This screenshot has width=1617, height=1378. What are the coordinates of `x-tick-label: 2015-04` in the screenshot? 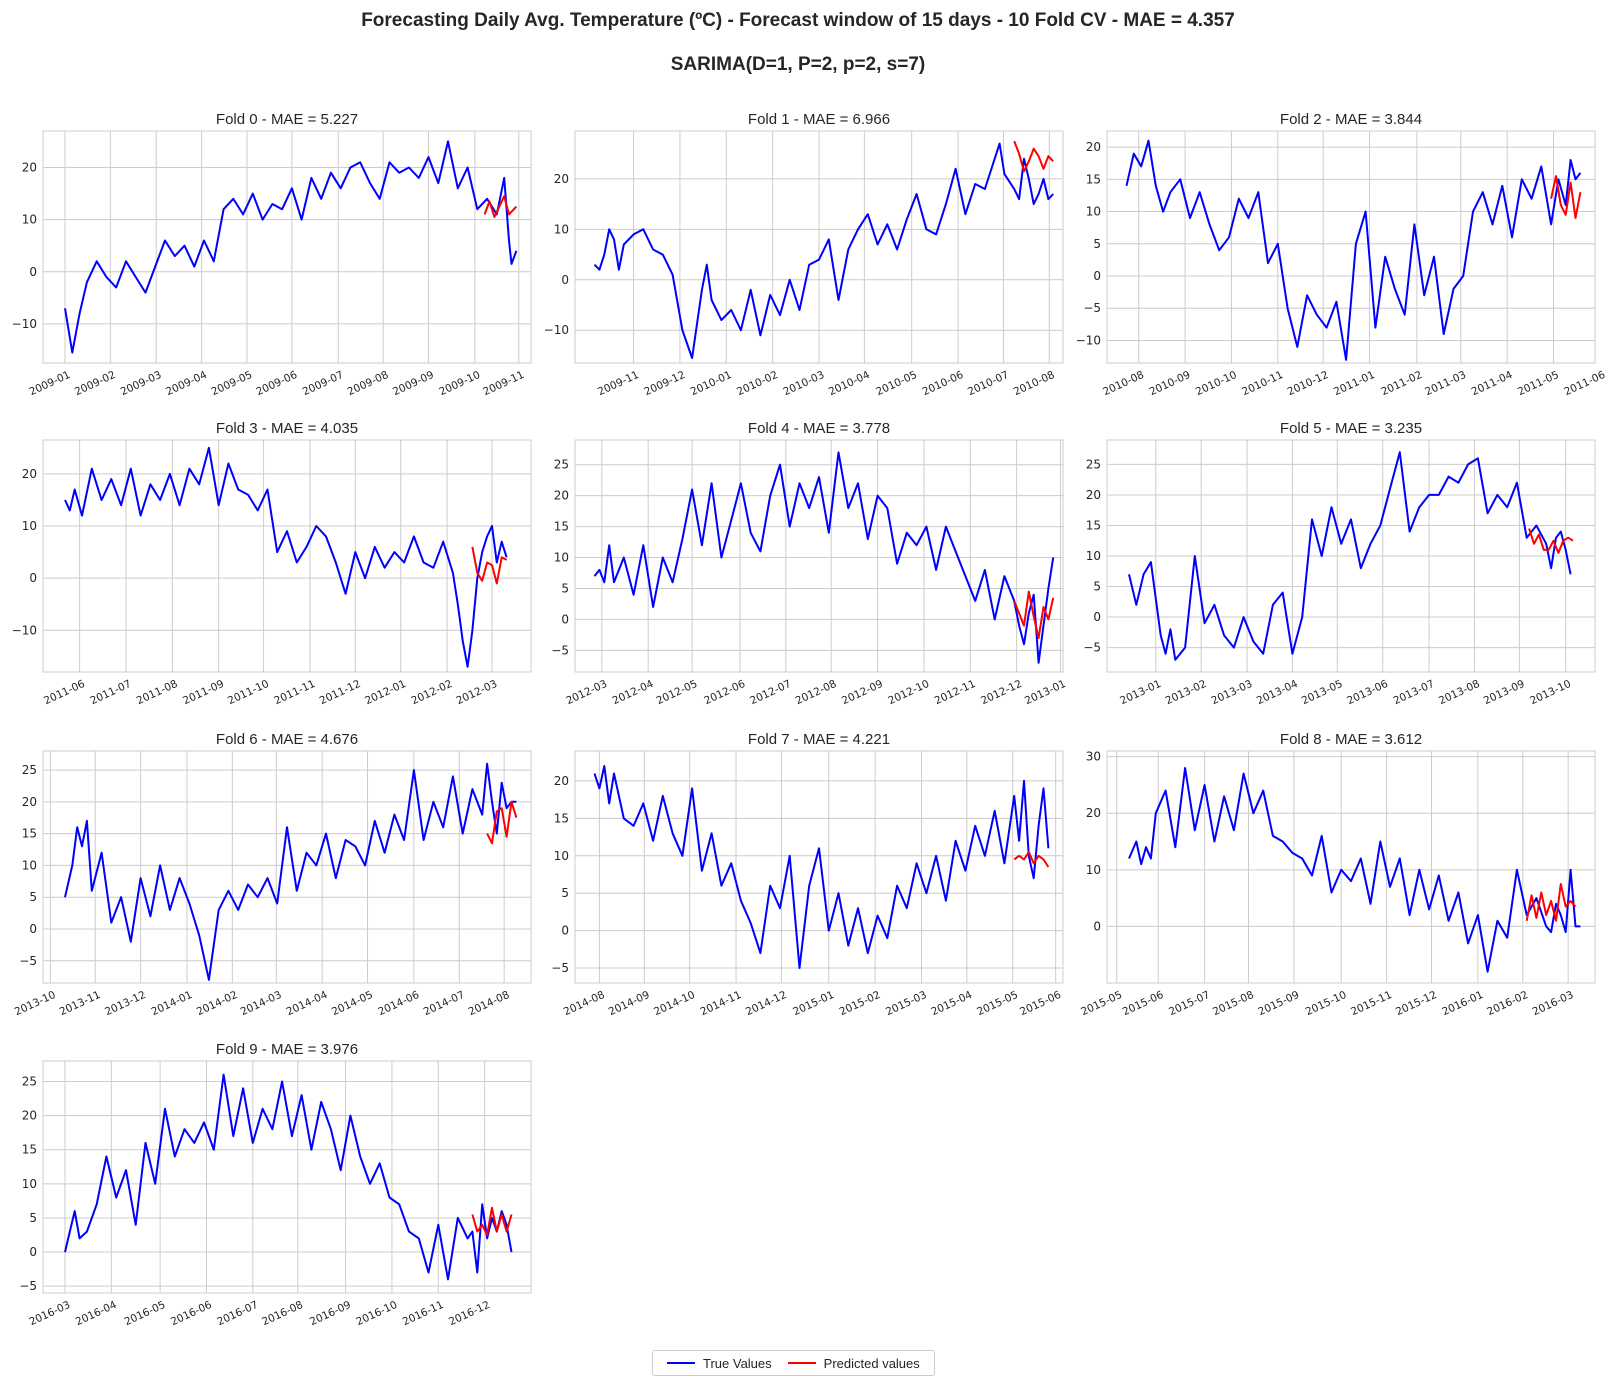 It's located at (951, 1004).